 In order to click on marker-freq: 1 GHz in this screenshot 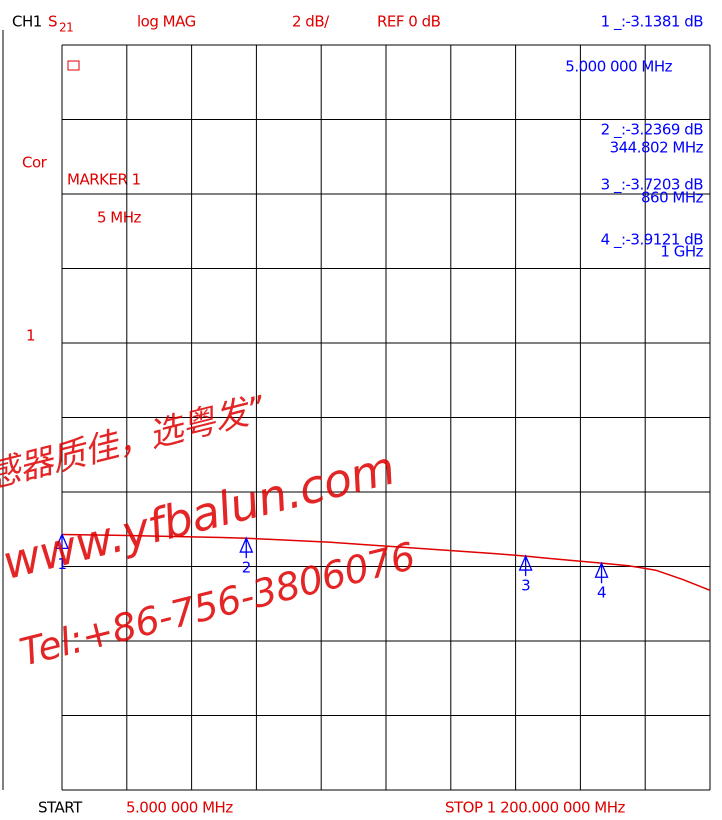, I will do `click(681, 252)`.